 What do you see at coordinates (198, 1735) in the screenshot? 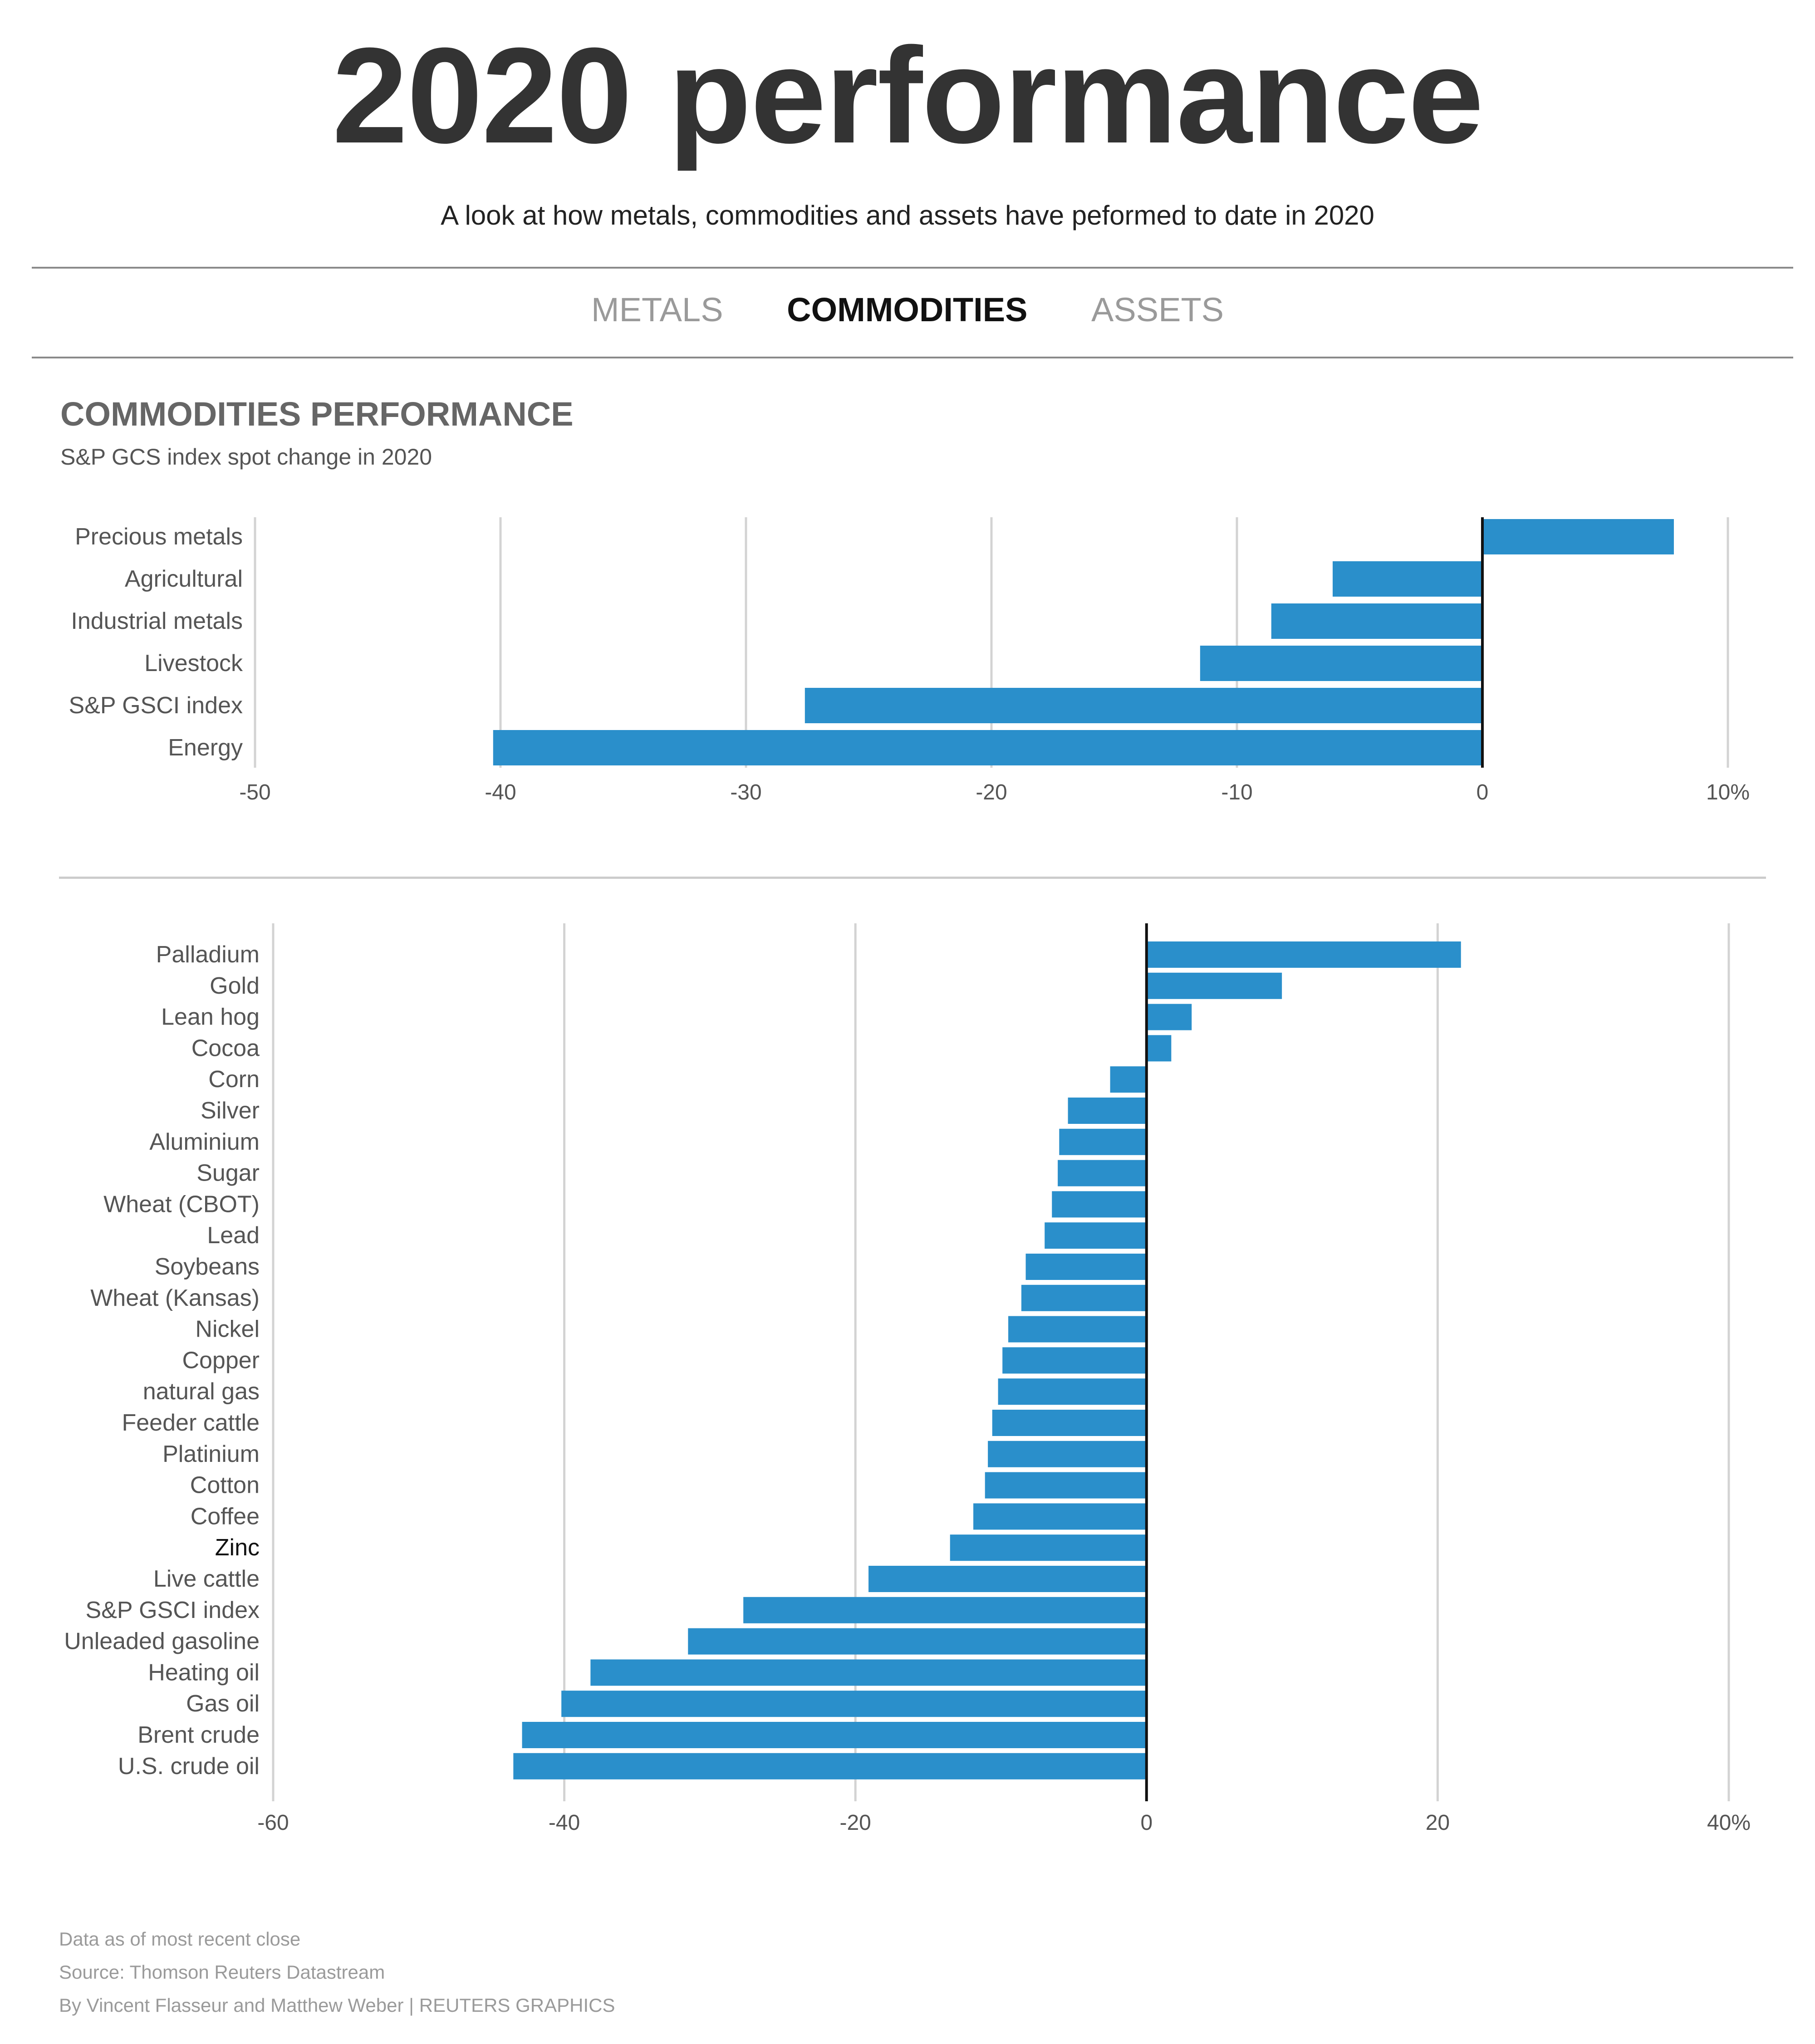
I see `category-label: Brent crude` at bounding box center [198, 1735].